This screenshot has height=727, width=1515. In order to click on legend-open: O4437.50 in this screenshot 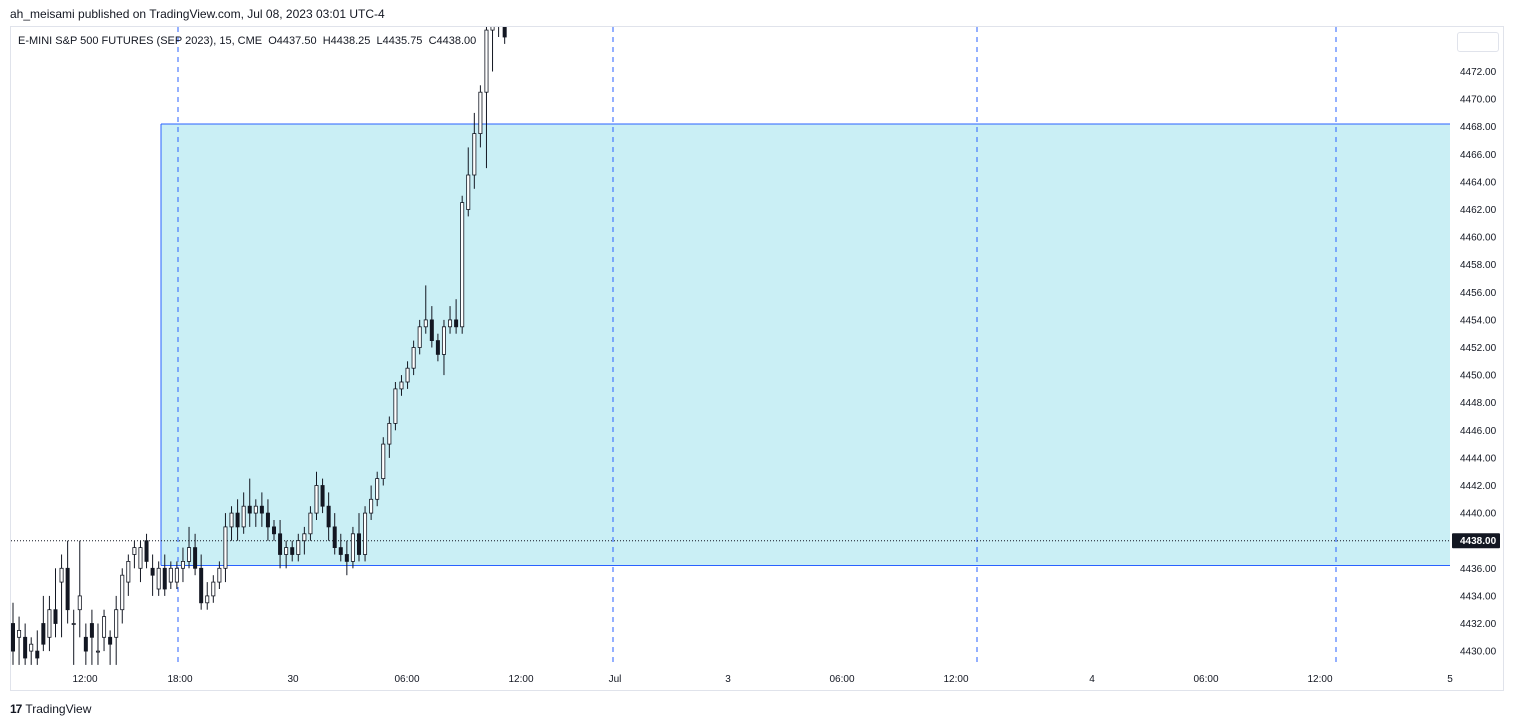, I will do `click(292, 41)`.